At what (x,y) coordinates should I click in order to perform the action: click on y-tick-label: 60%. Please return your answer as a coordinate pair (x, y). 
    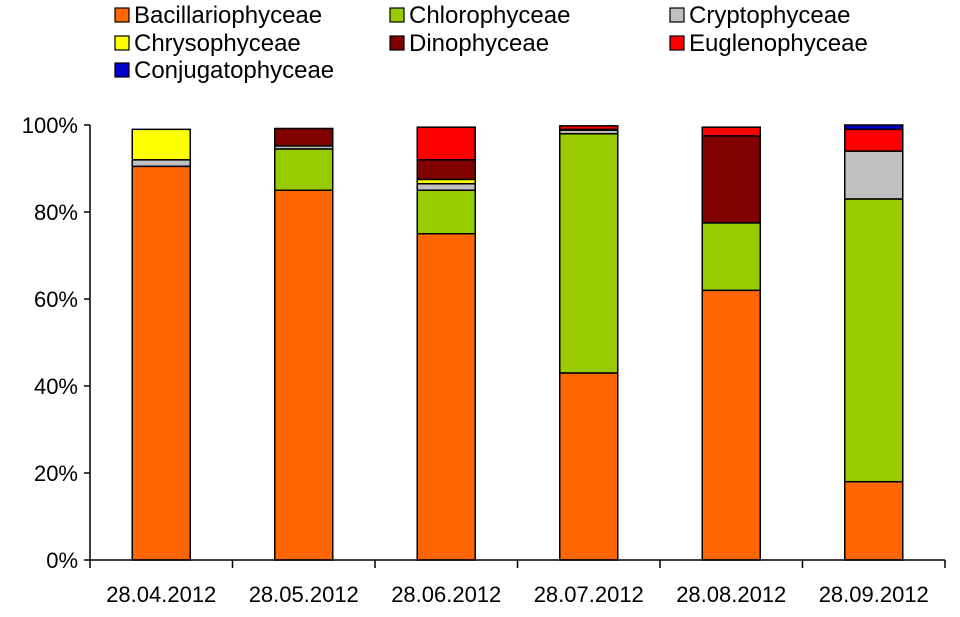
    Looking at the image, I should click on (56, 299).